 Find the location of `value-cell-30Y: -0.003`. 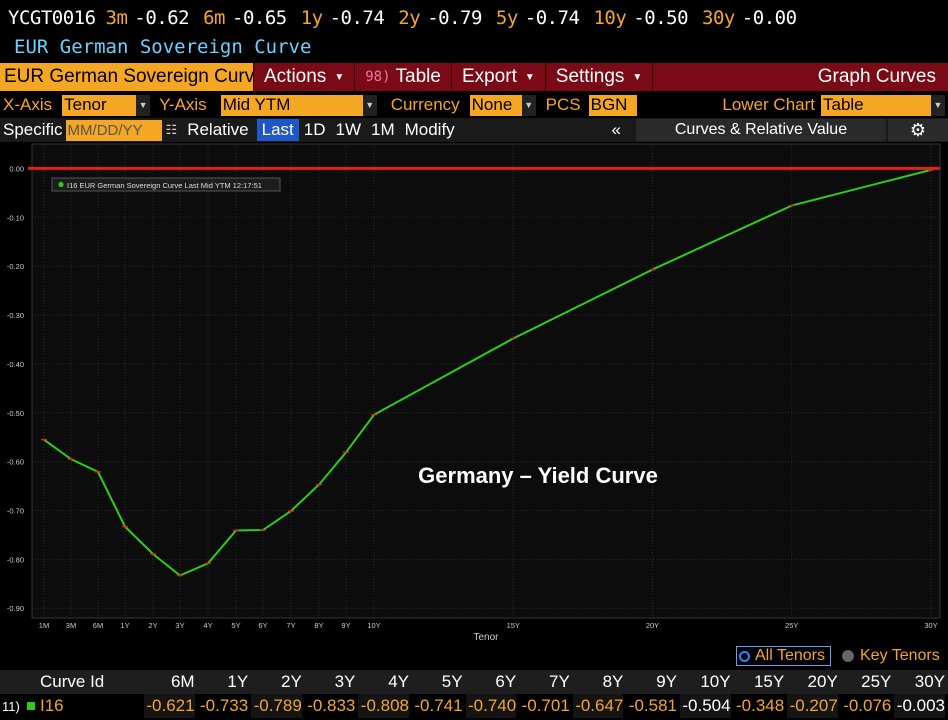

value-cell-30Y: -0.003 is located at coordinates (919, 706).